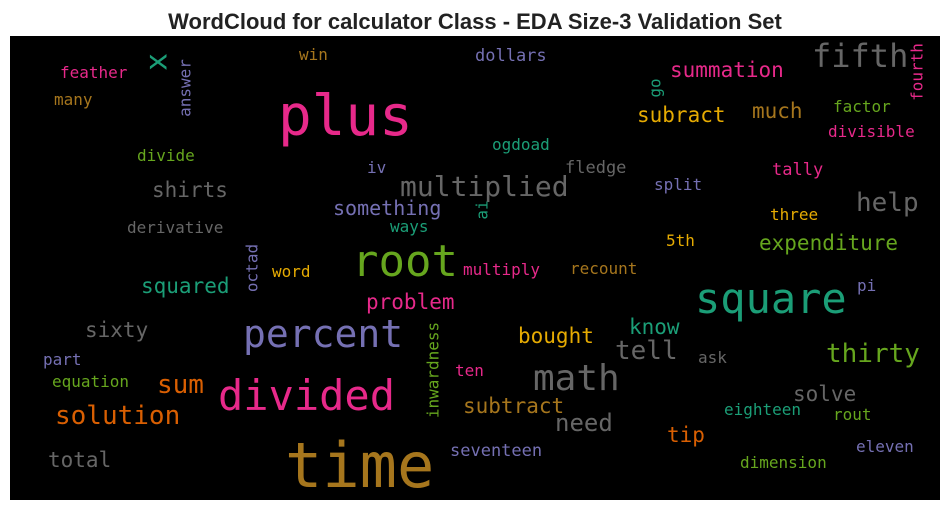  What do you see at coordinates (185, 286) in the screenshot?
I see `cloud-word: squared` at bounding box center [185, 286].